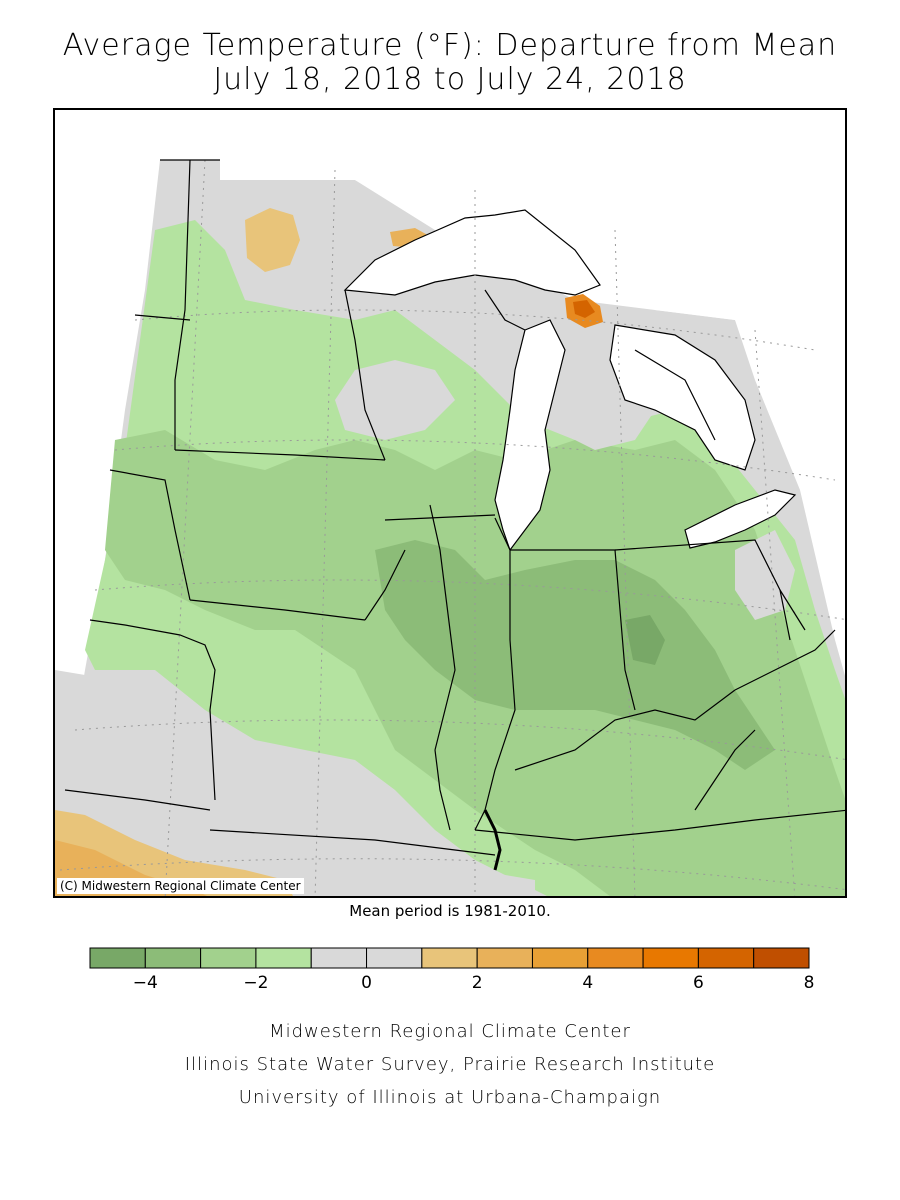  Describe the element at coordinates (295, 783) in the screenshot. I see `zone-gray-missouri` at that location.